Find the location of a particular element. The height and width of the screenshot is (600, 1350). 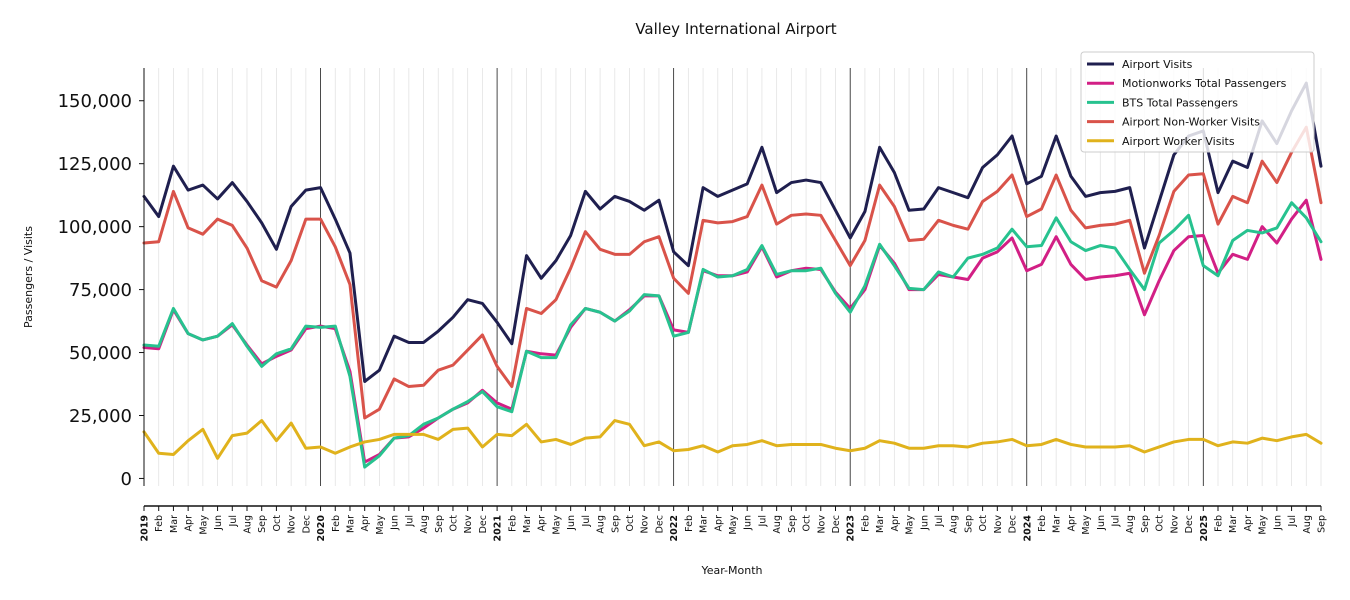

y-tick-label: 100,000 is located at coordinates (95, 227).